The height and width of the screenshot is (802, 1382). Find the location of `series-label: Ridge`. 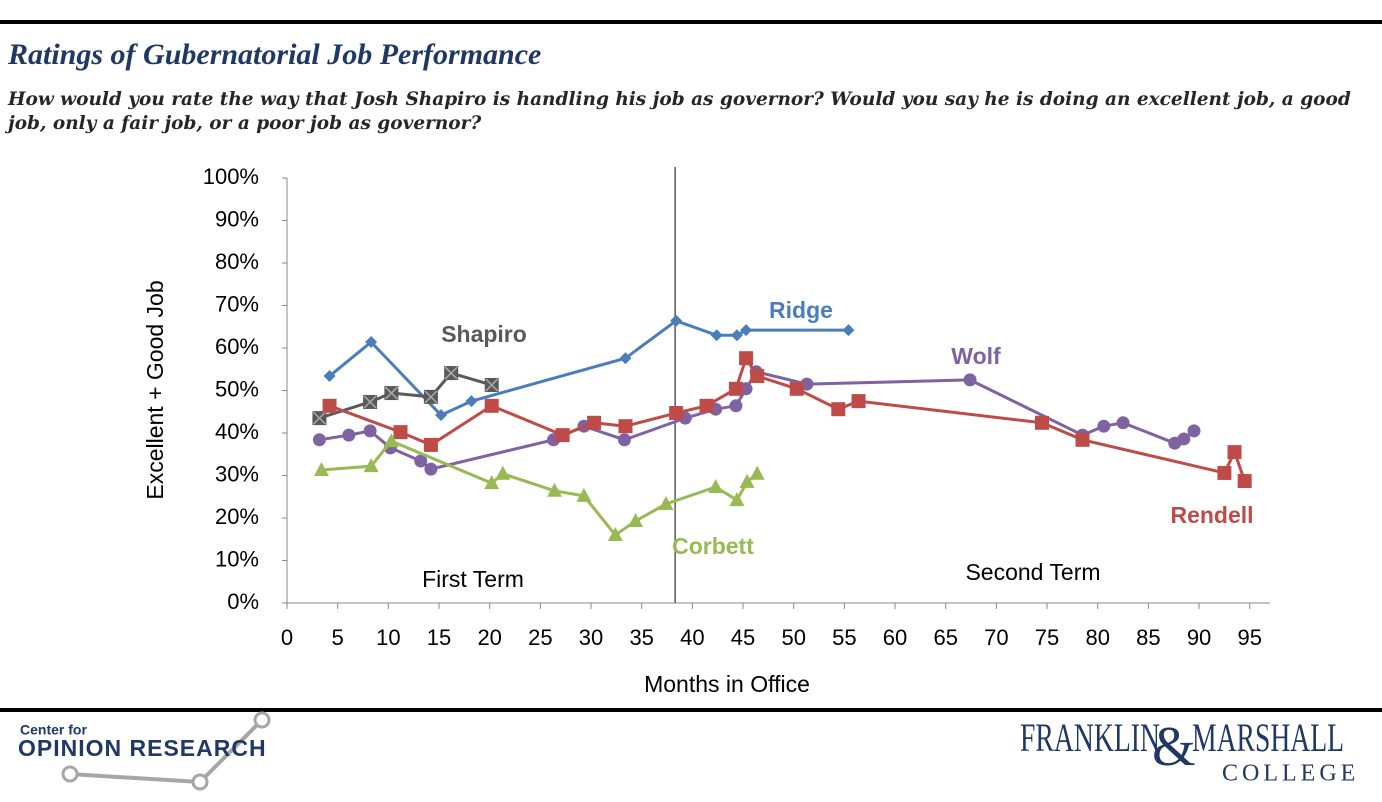

series-label: Ridge is located at coordinates (801, 310).